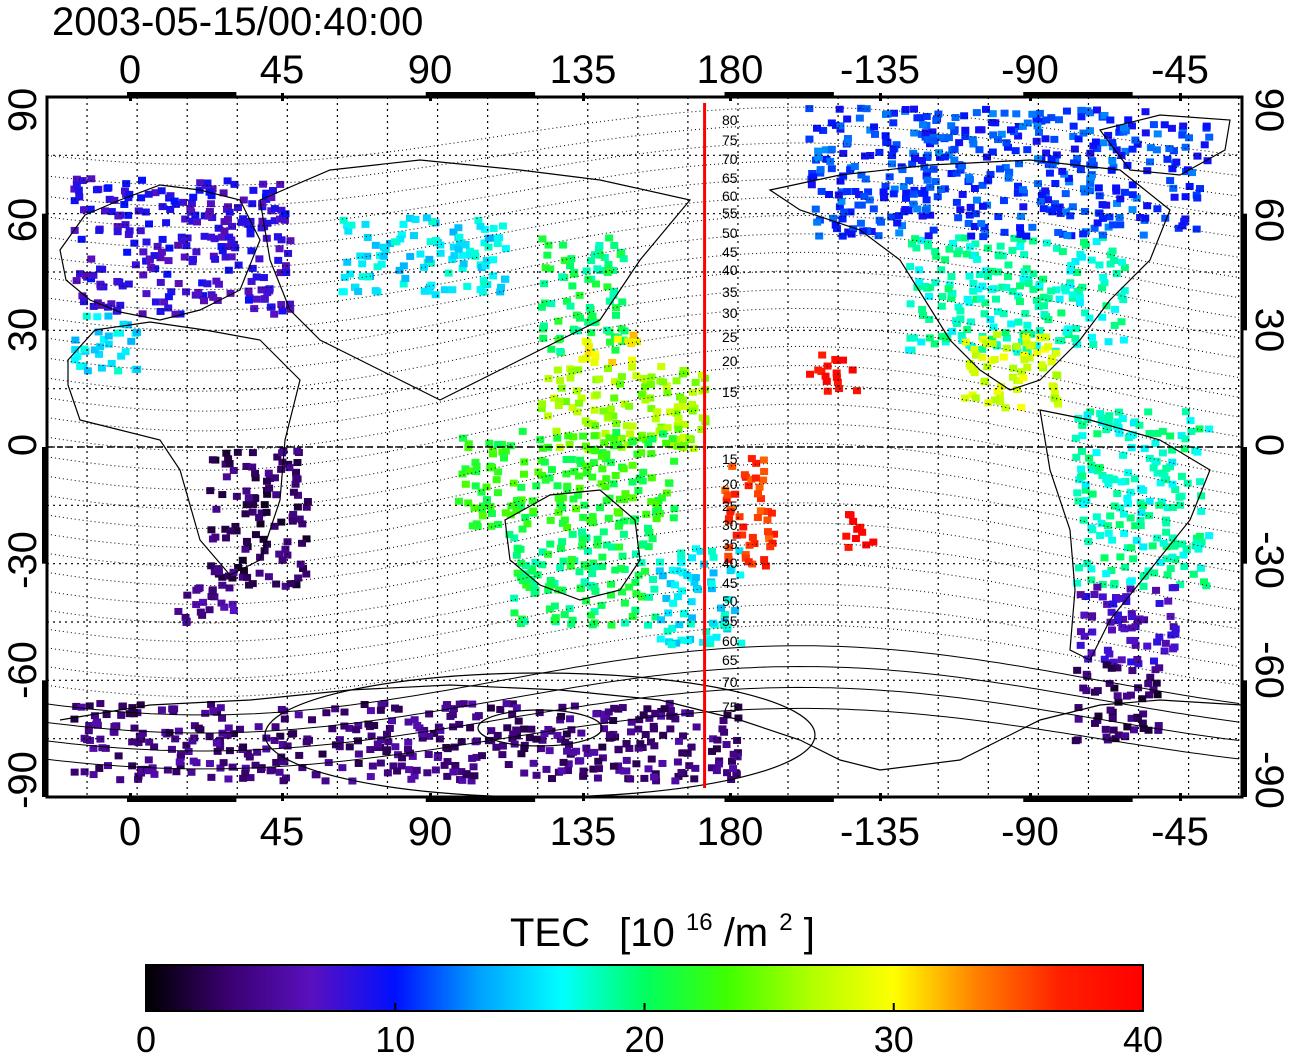 The width and height of the screenshot is (1292, 1057). Describe the element at coordinates (480, 799) in the screenshot. I see `frame-bar` at that location.